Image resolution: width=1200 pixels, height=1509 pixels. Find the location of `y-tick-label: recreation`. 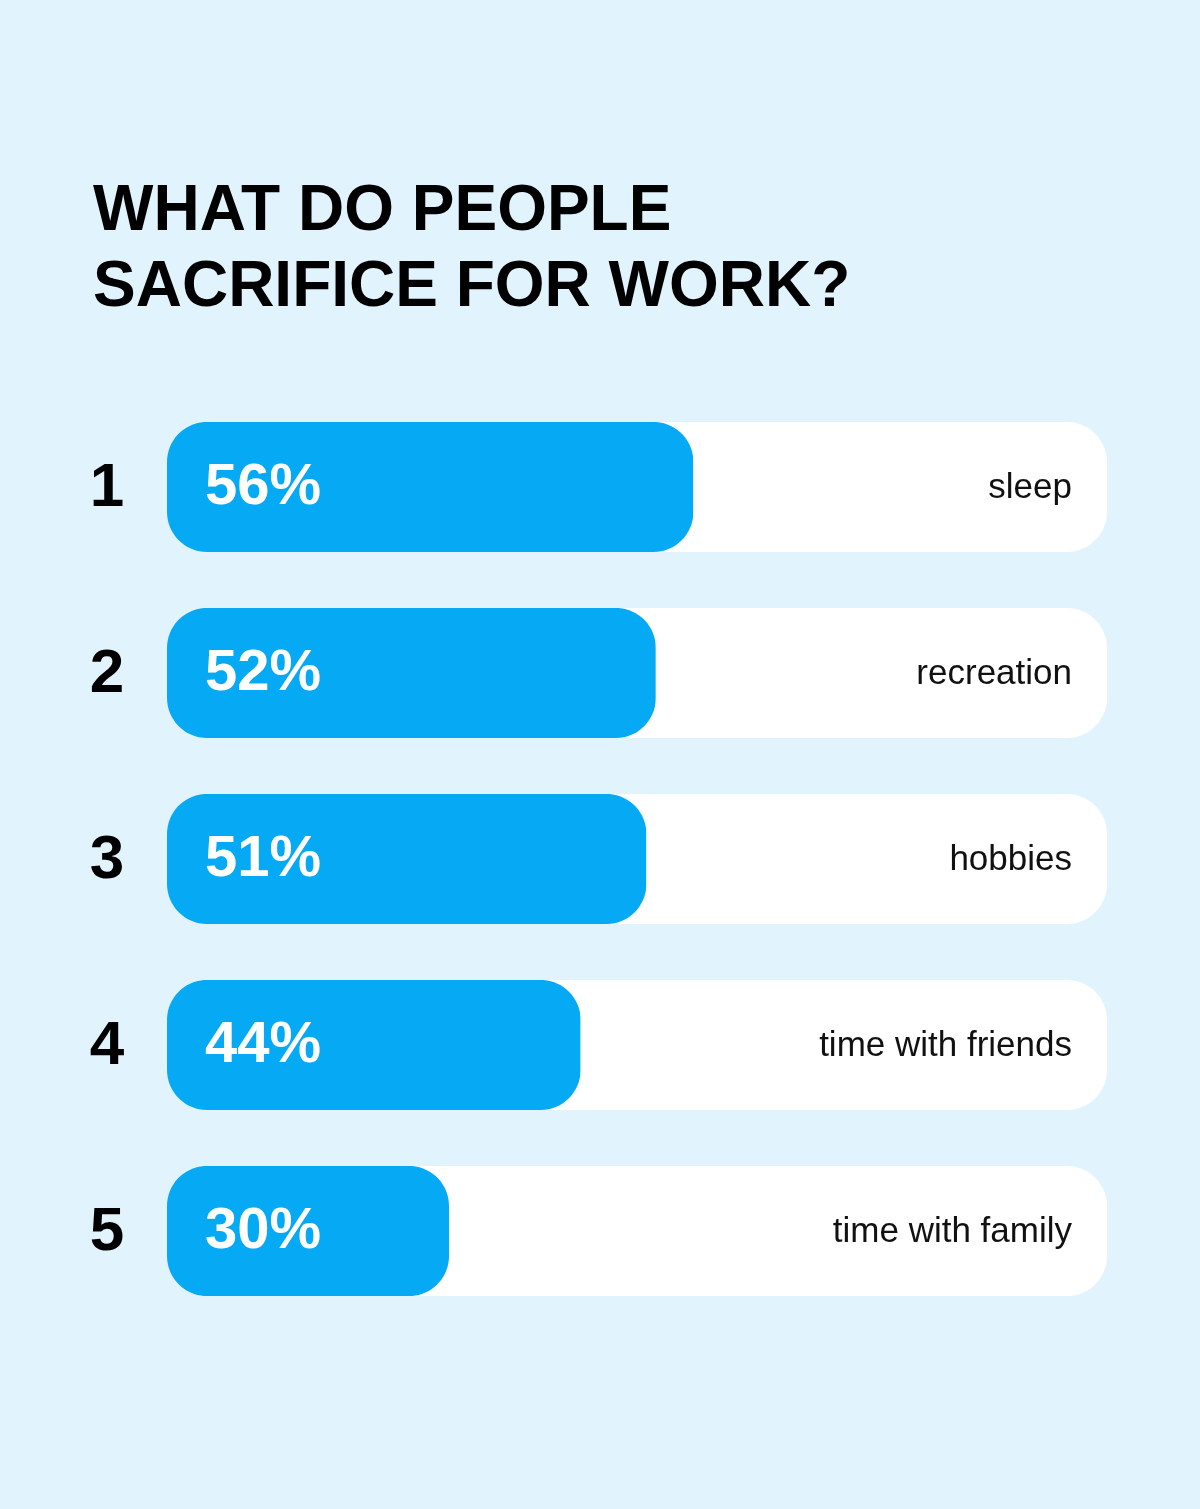

y-tick-label: recreation is located at coordinates (994, 671).